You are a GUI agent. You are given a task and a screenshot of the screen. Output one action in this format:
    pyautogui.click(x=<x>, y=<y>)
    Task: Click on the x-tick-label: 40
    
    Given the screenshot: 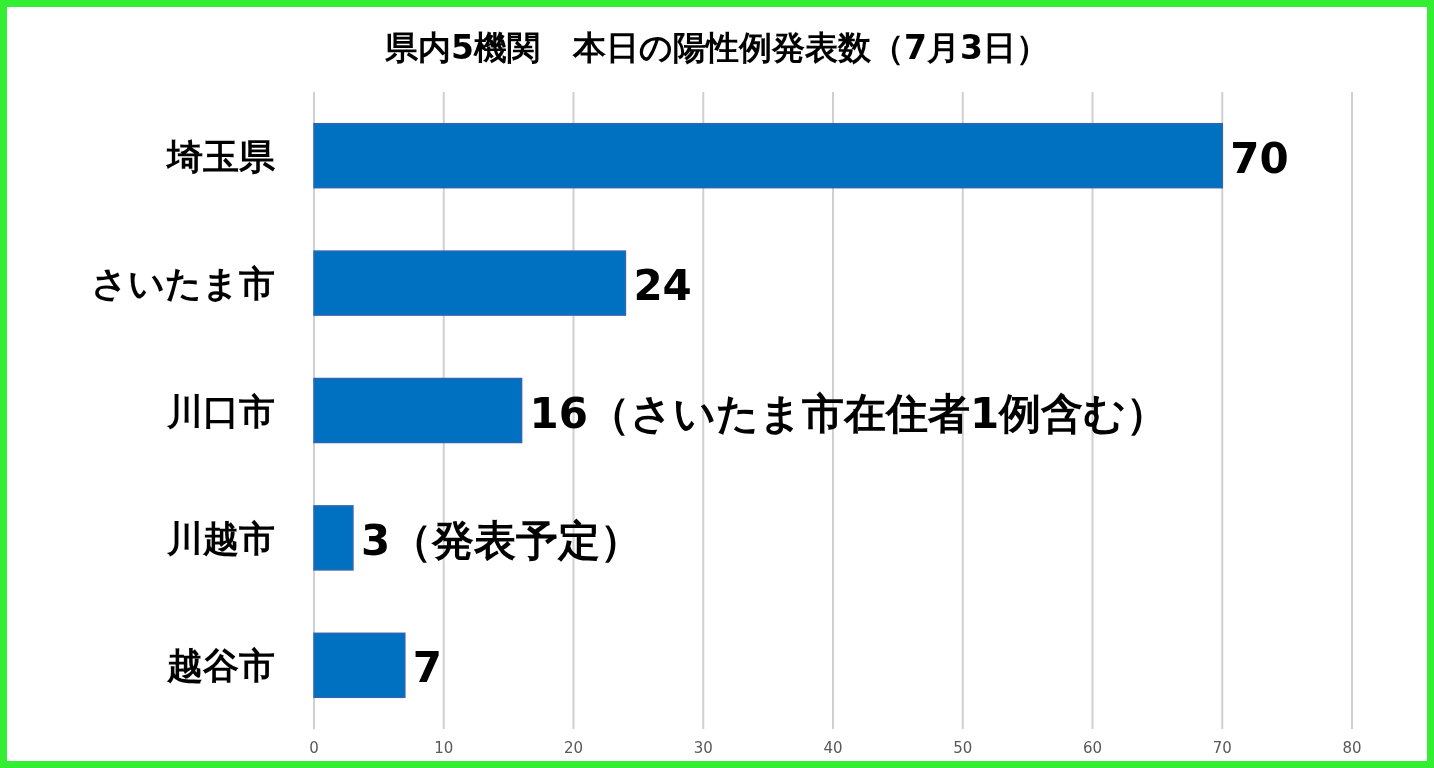 What is the action you would take?
    pyautogui.click(x=833, y=748)
    